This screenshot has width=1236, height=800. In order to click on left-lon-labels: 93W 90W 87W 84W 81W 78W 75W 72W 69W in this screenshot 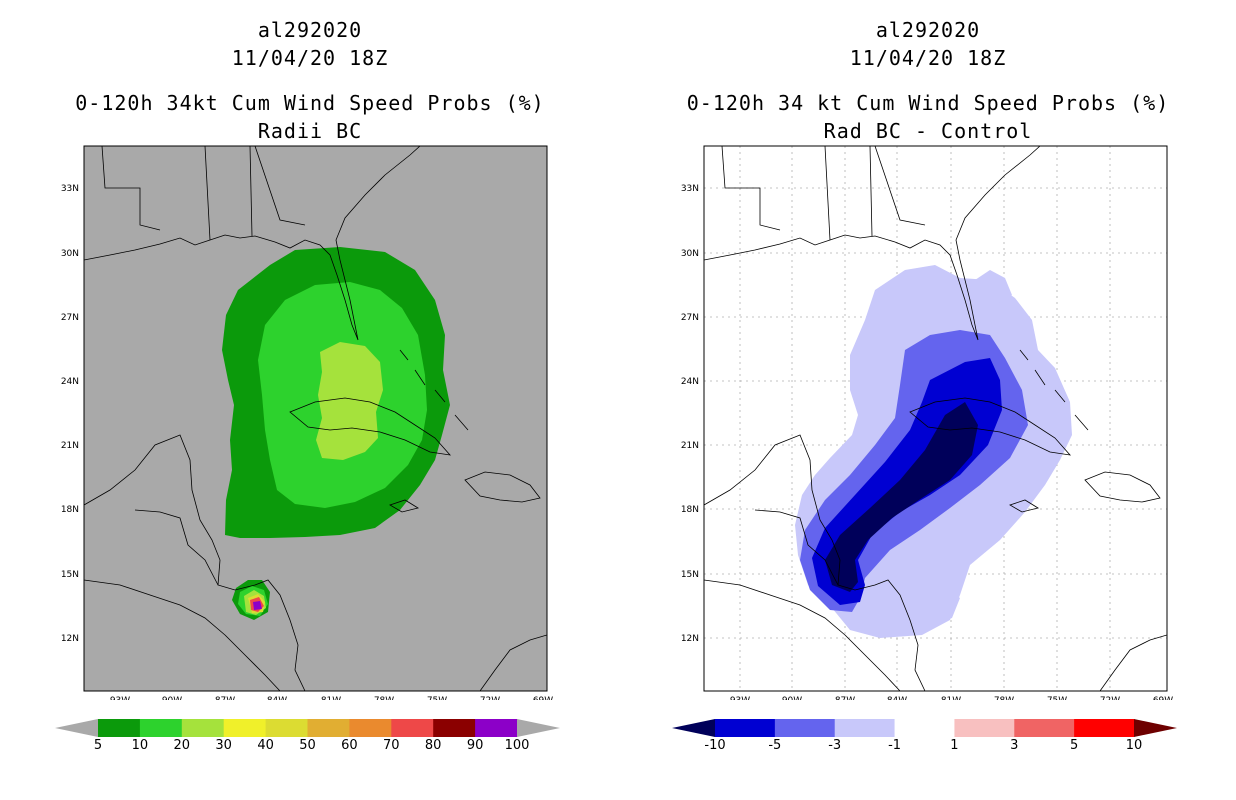, I will do `click(331, 698)`.